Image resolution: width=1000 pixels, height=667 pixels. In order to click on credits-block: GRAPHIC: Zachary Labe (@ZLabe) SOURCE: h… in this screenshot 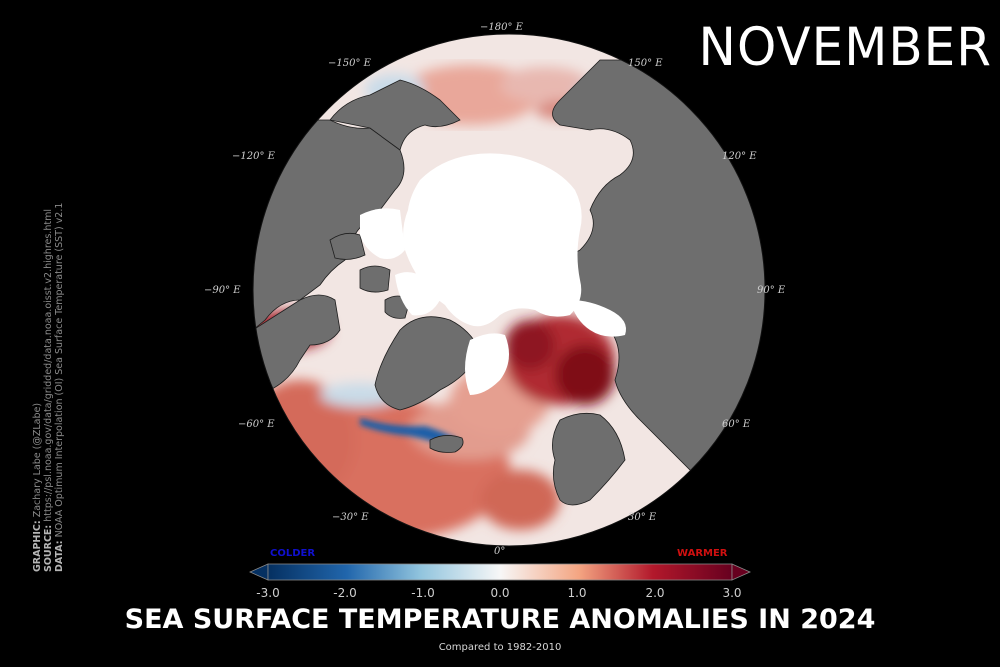, I will do `click(48, 387)`.